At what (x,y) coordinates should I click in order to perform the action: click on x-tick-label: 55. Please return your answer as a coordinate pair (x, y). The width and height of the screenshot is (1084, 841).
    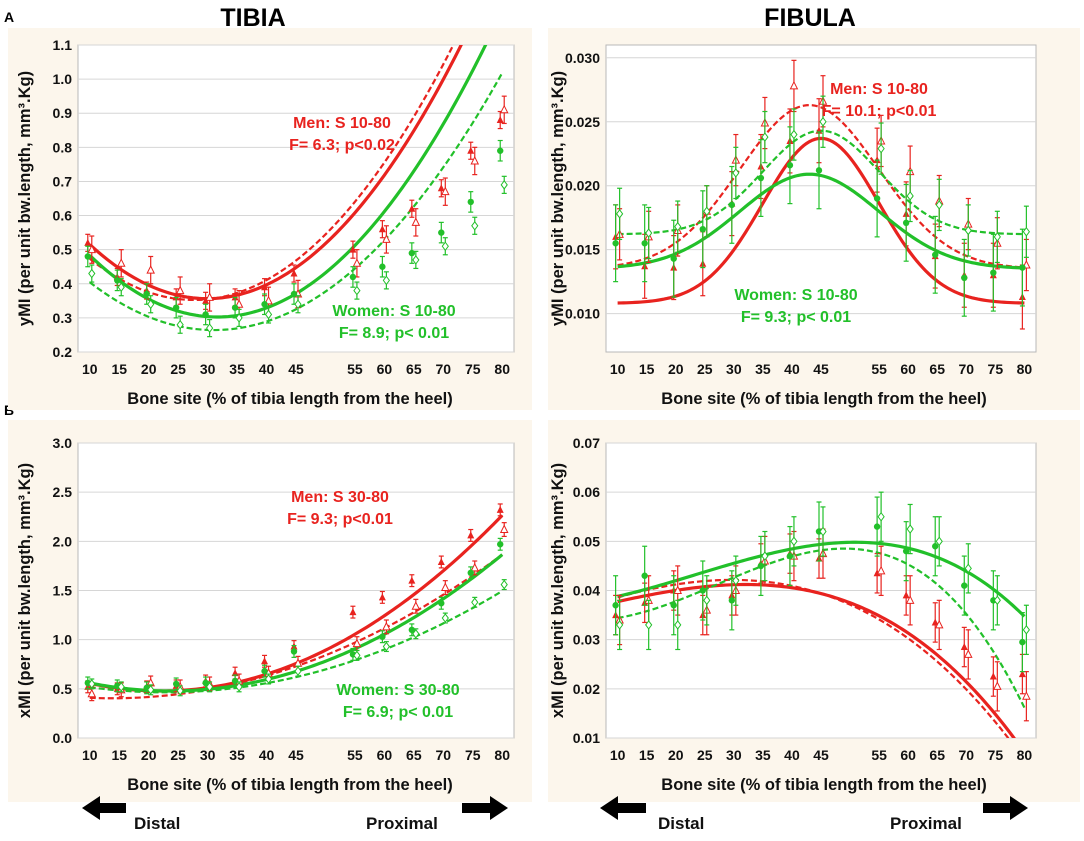
    Looking at the image, I should click on (355, 755).